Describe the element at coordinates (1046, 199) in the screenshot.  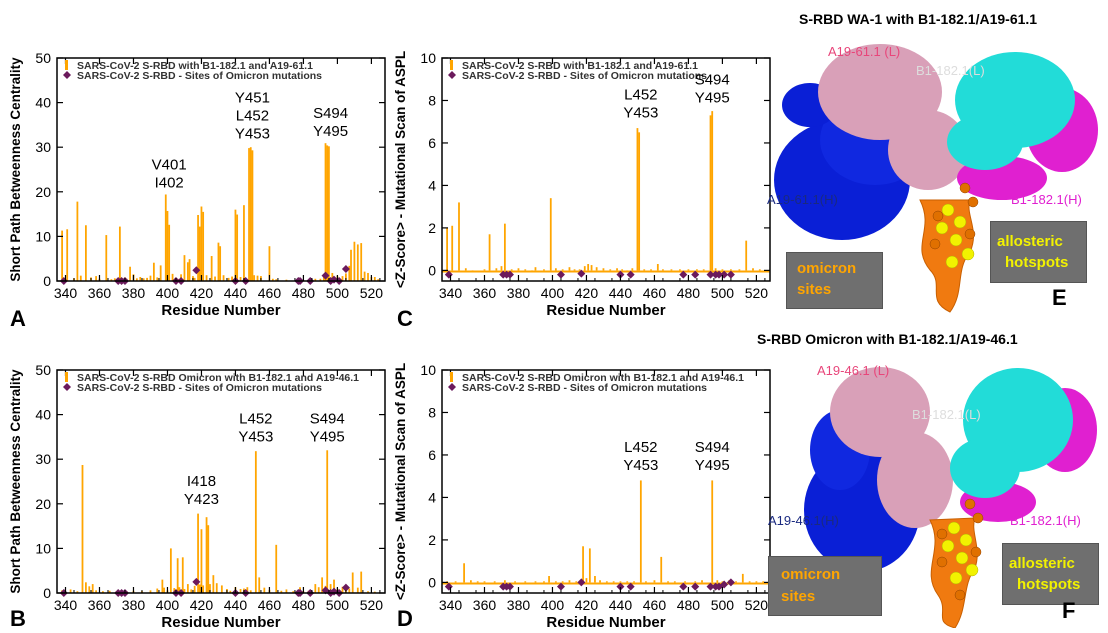
I see `structure-e-label-b1-heavy: B1-182.1(H)` at that location.